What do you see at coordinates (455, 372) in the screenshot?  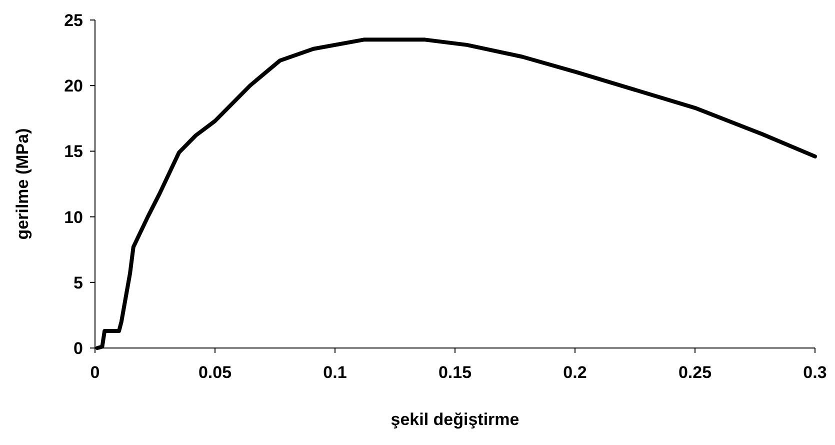 I see `x-tick-label: 0.15` at bounding box center [455, 372].